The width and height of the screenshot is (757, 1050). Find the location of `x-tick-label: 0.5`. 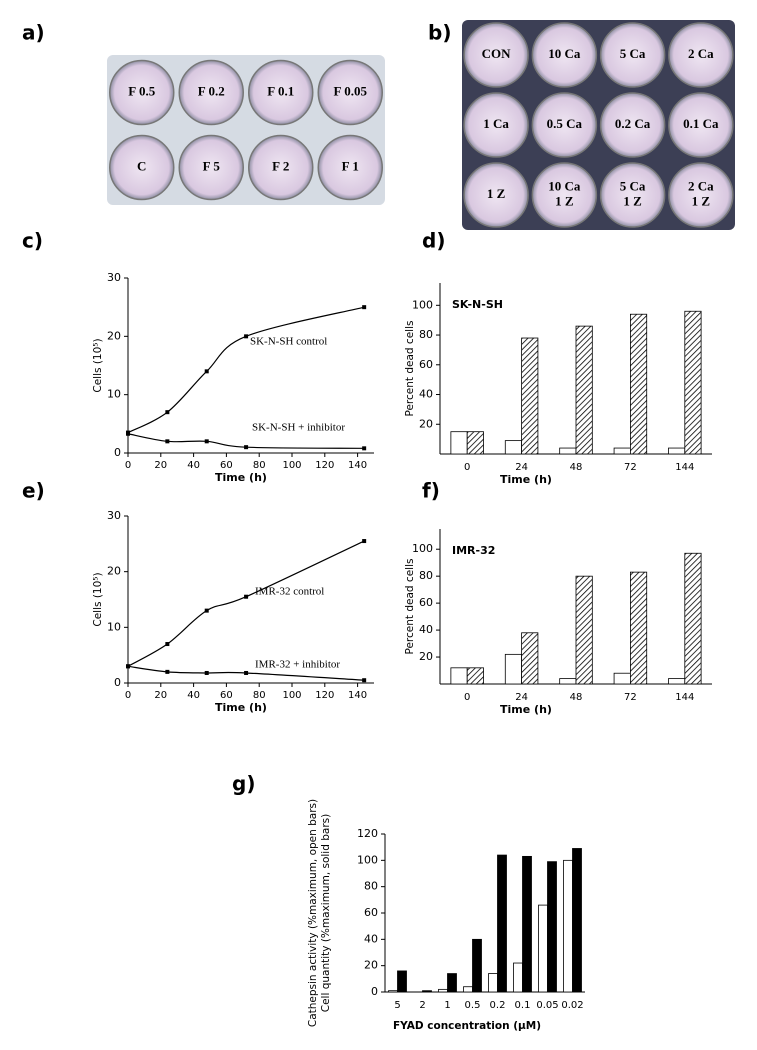

x-tick-label: 0.5 is located at coordinates (473, 1005).